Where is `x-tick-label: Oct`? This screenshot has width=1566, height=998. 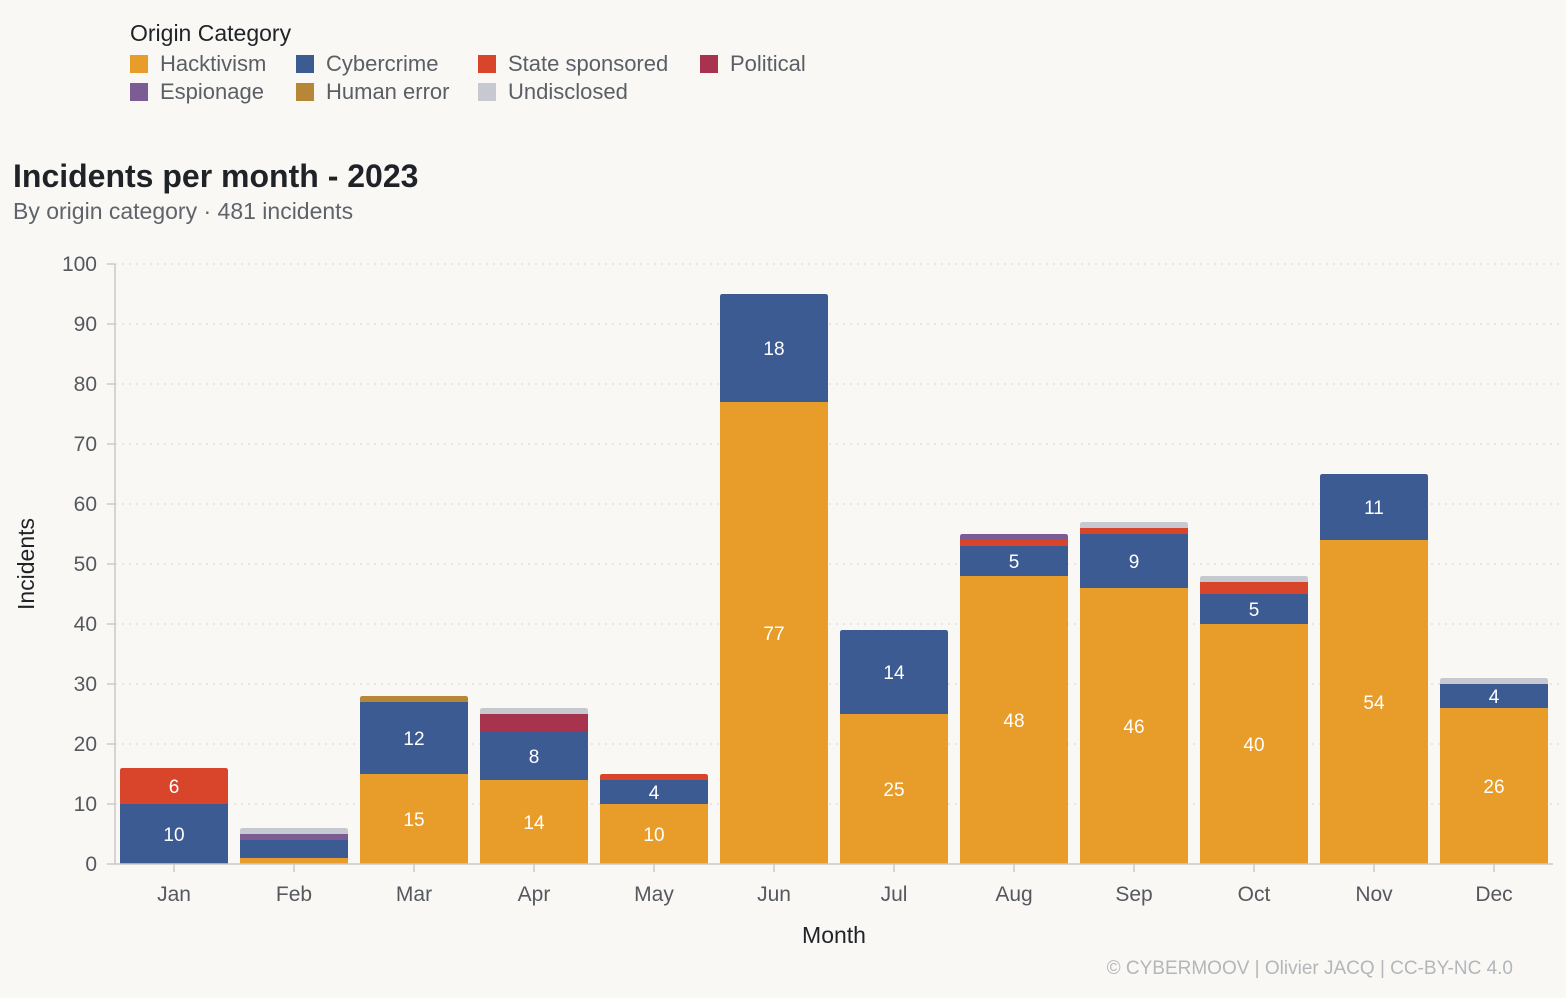
x-tick-label: Oct is located at coordinates (1254, 894).